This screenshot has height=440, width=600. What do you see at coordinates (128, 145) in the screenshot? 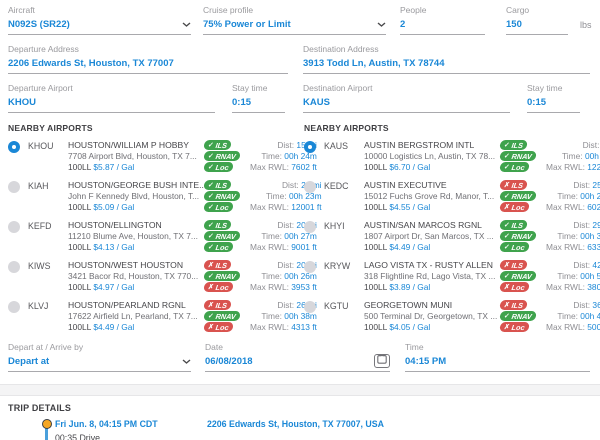
I see `airport-name: HOUSTON/WILLIAM P HOBBY` at bounding box center [128, 145].